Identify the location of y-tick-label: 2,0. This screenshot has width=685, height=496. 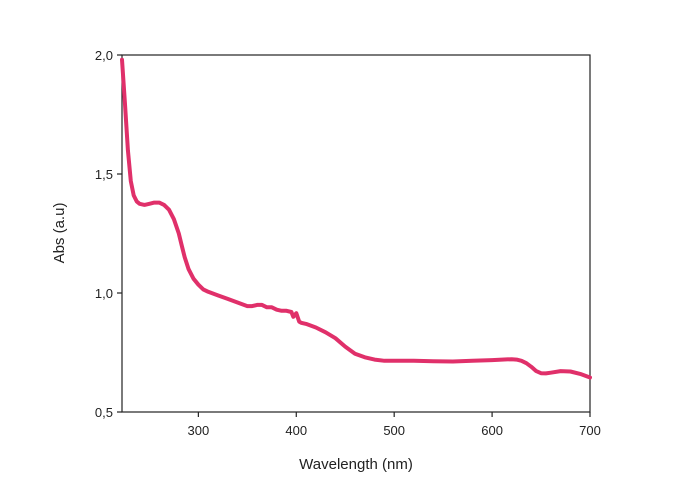
(104, 55).